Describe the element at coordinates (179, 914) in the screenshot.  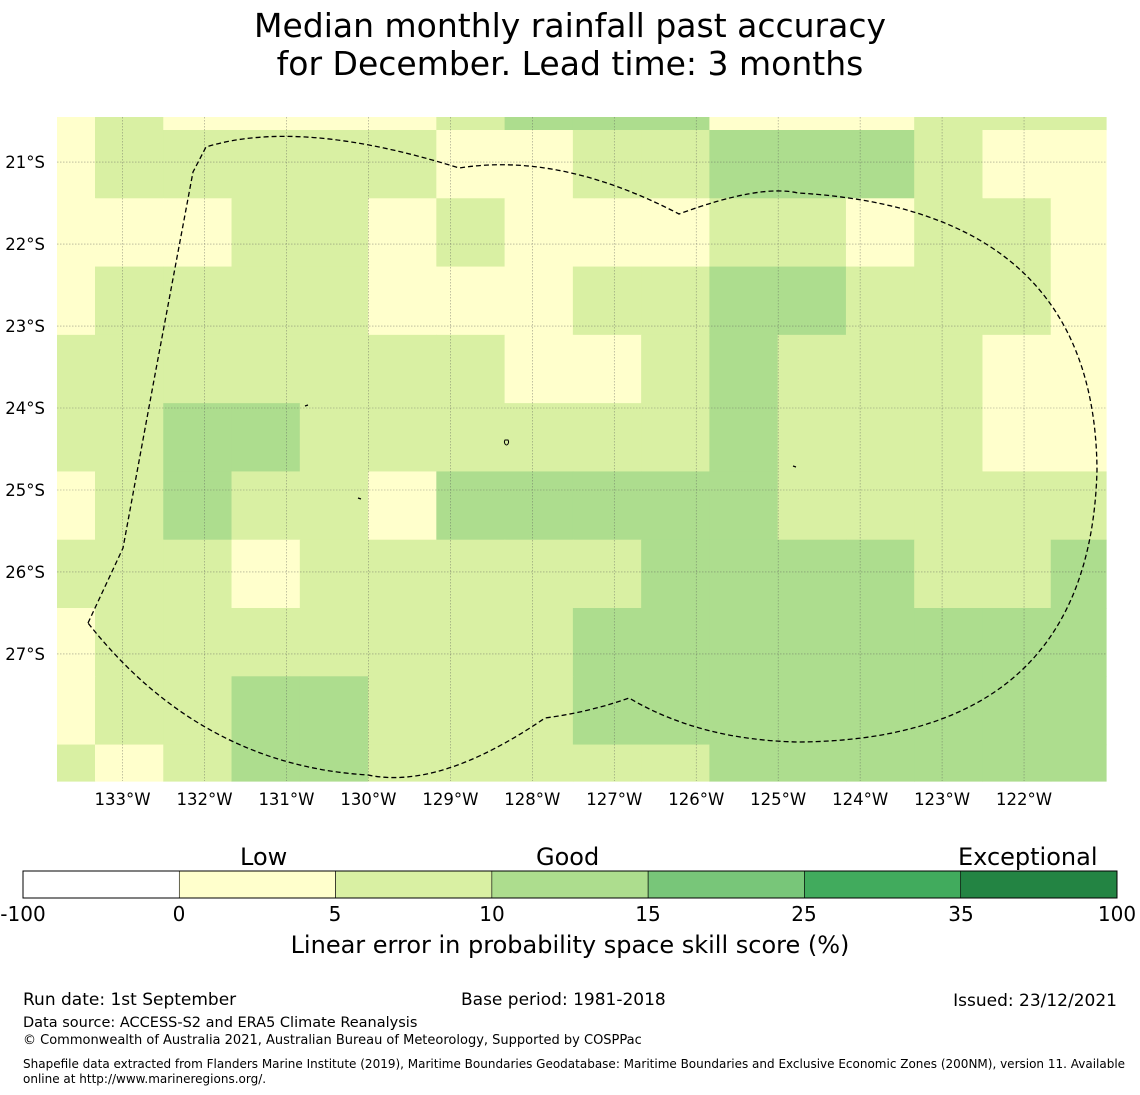
I see `colorbar-tick: 0` at that location.